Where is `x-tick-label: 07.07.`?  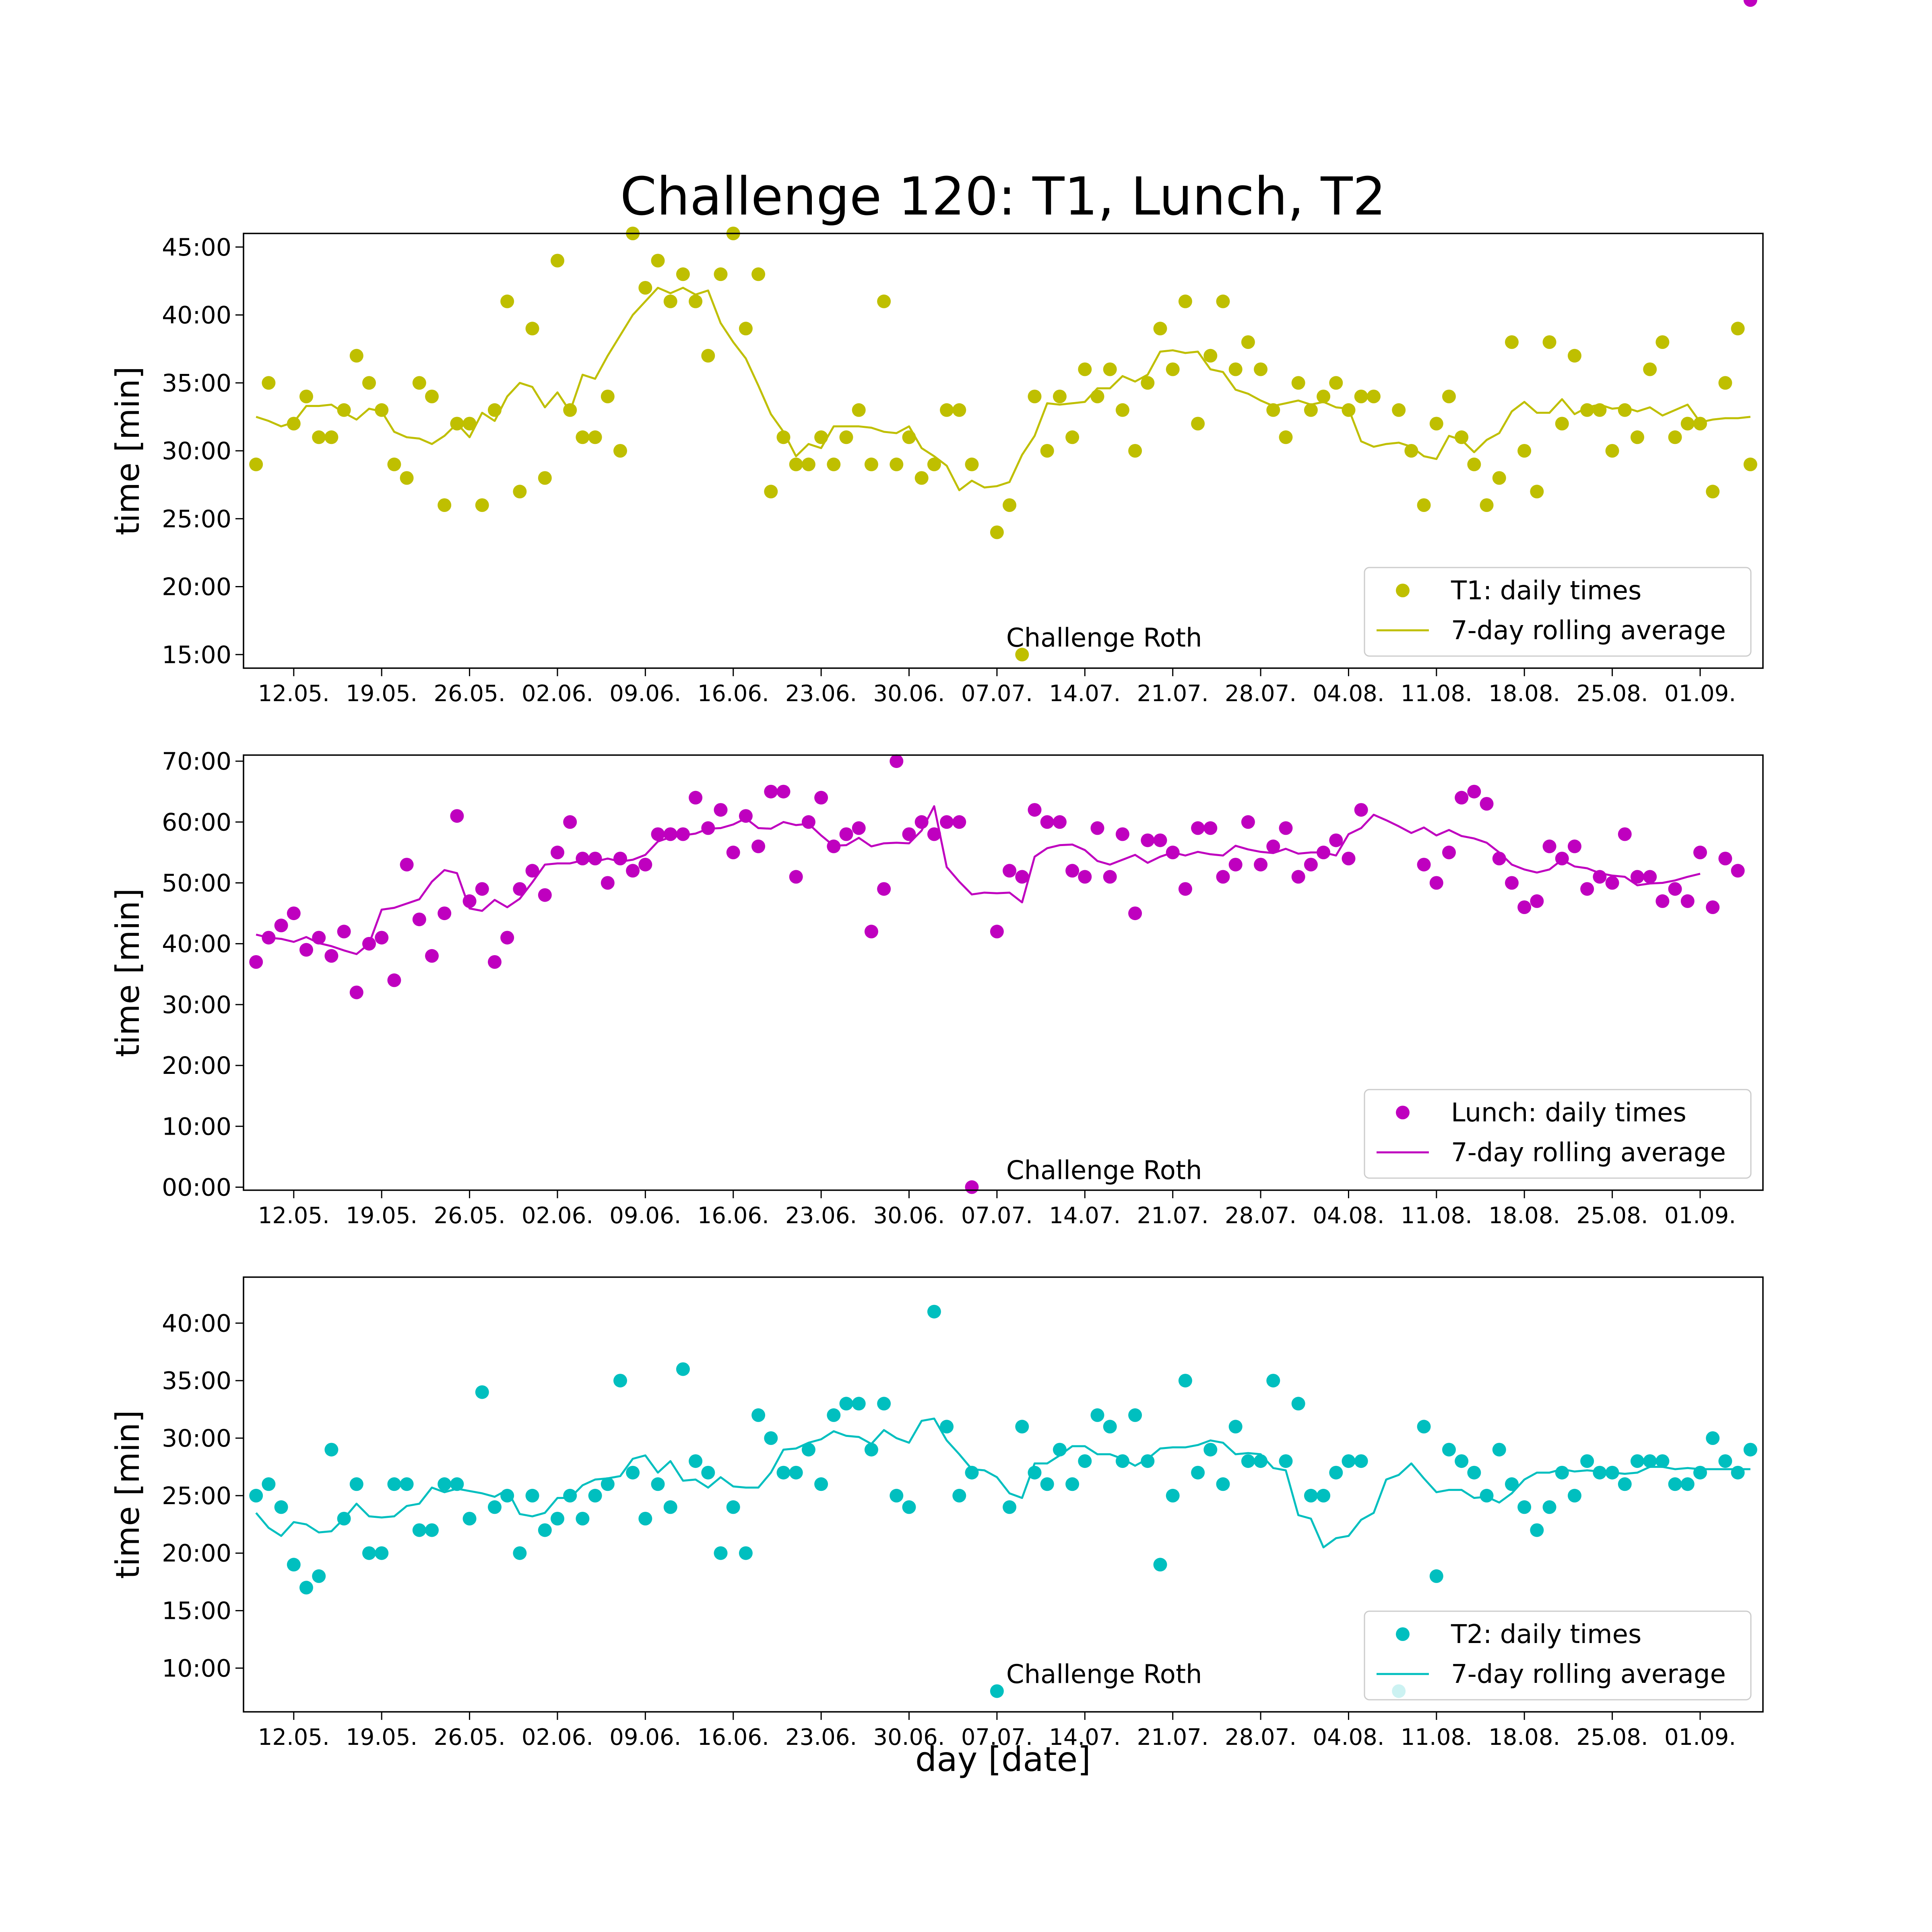 x-tick-label: 07.07. is located at coordinates (997, 694).